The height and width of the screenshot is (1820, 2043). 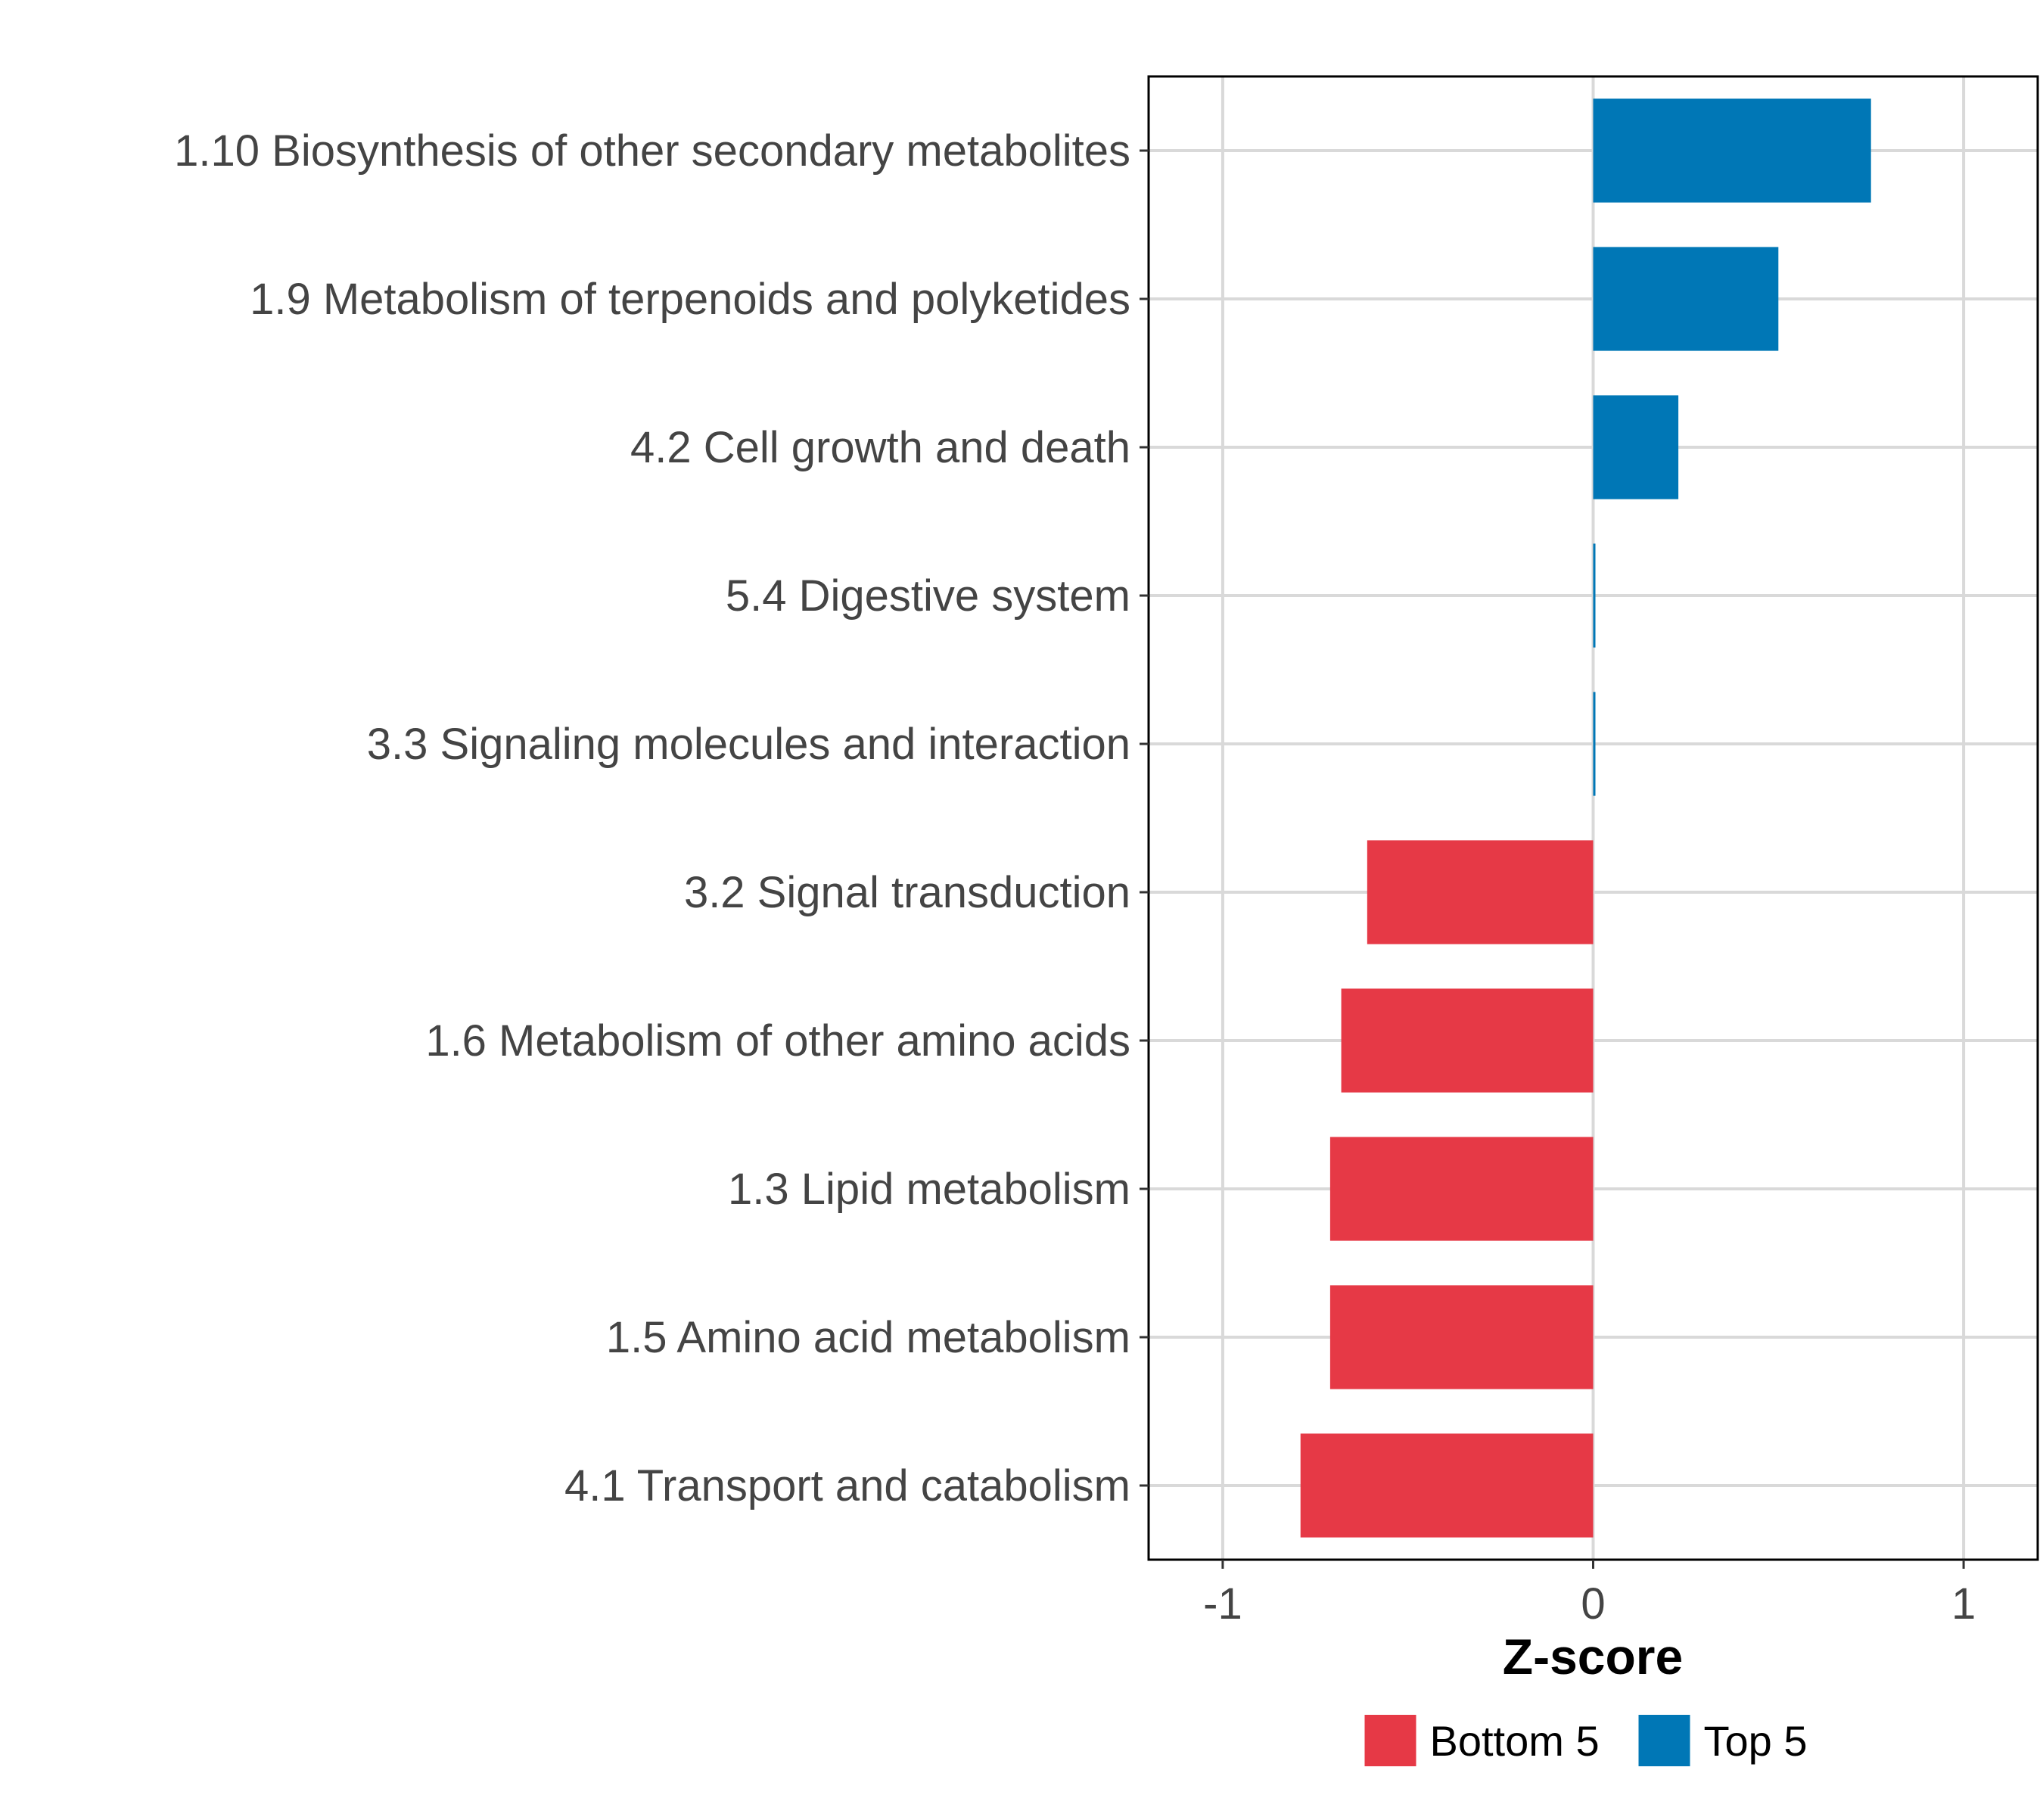 I want to click on legend: Bottom 5 Top 5, so click(x=1586, y=1740).